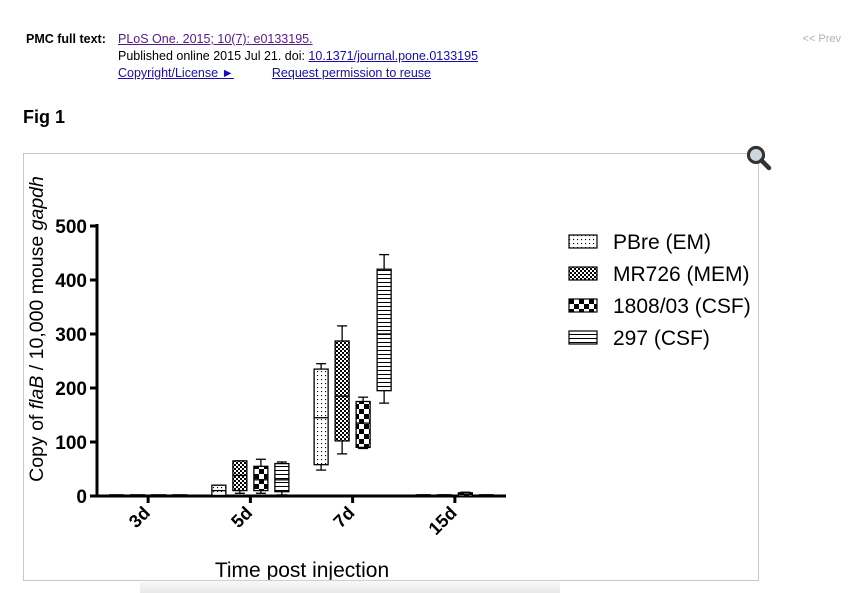  What do you see at coordinates (821, 39) in the screenshot?
I see `prev-link: << Prev` at bounding box center [821, 39].